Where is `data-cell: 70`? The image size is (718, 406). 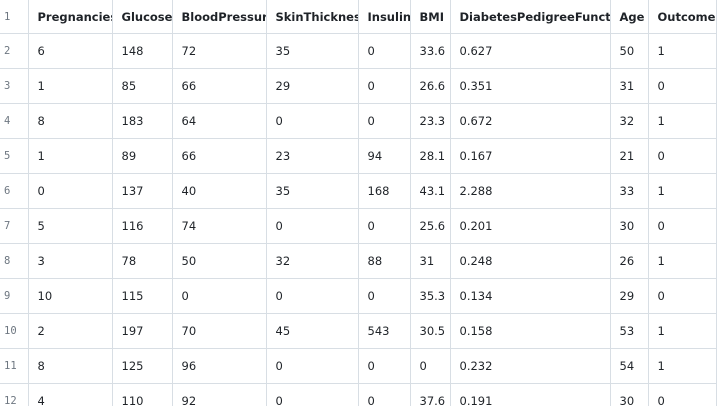 data-cell: 70 is located at coordinates (219, 331).